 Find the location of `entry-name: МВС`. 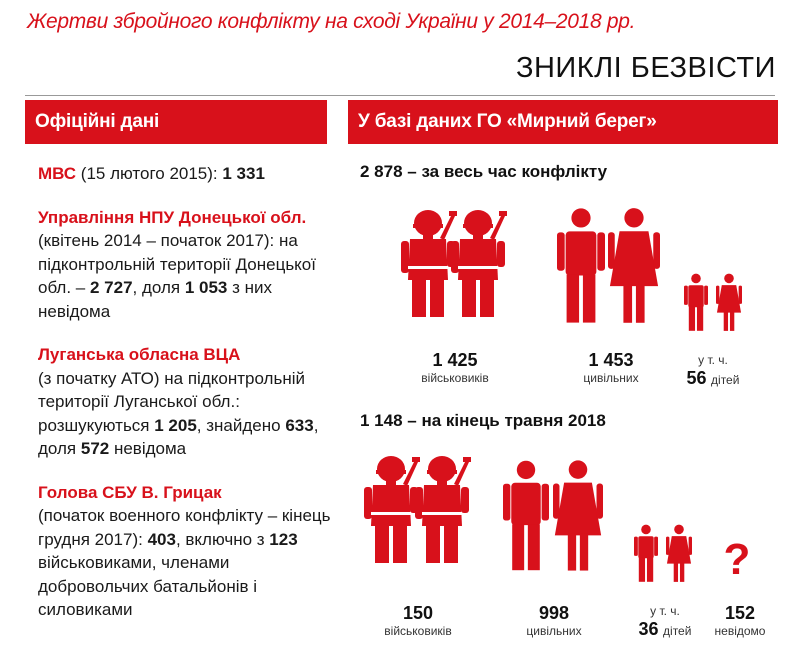

entry-name: МВС is located at coordinates (57, 173).